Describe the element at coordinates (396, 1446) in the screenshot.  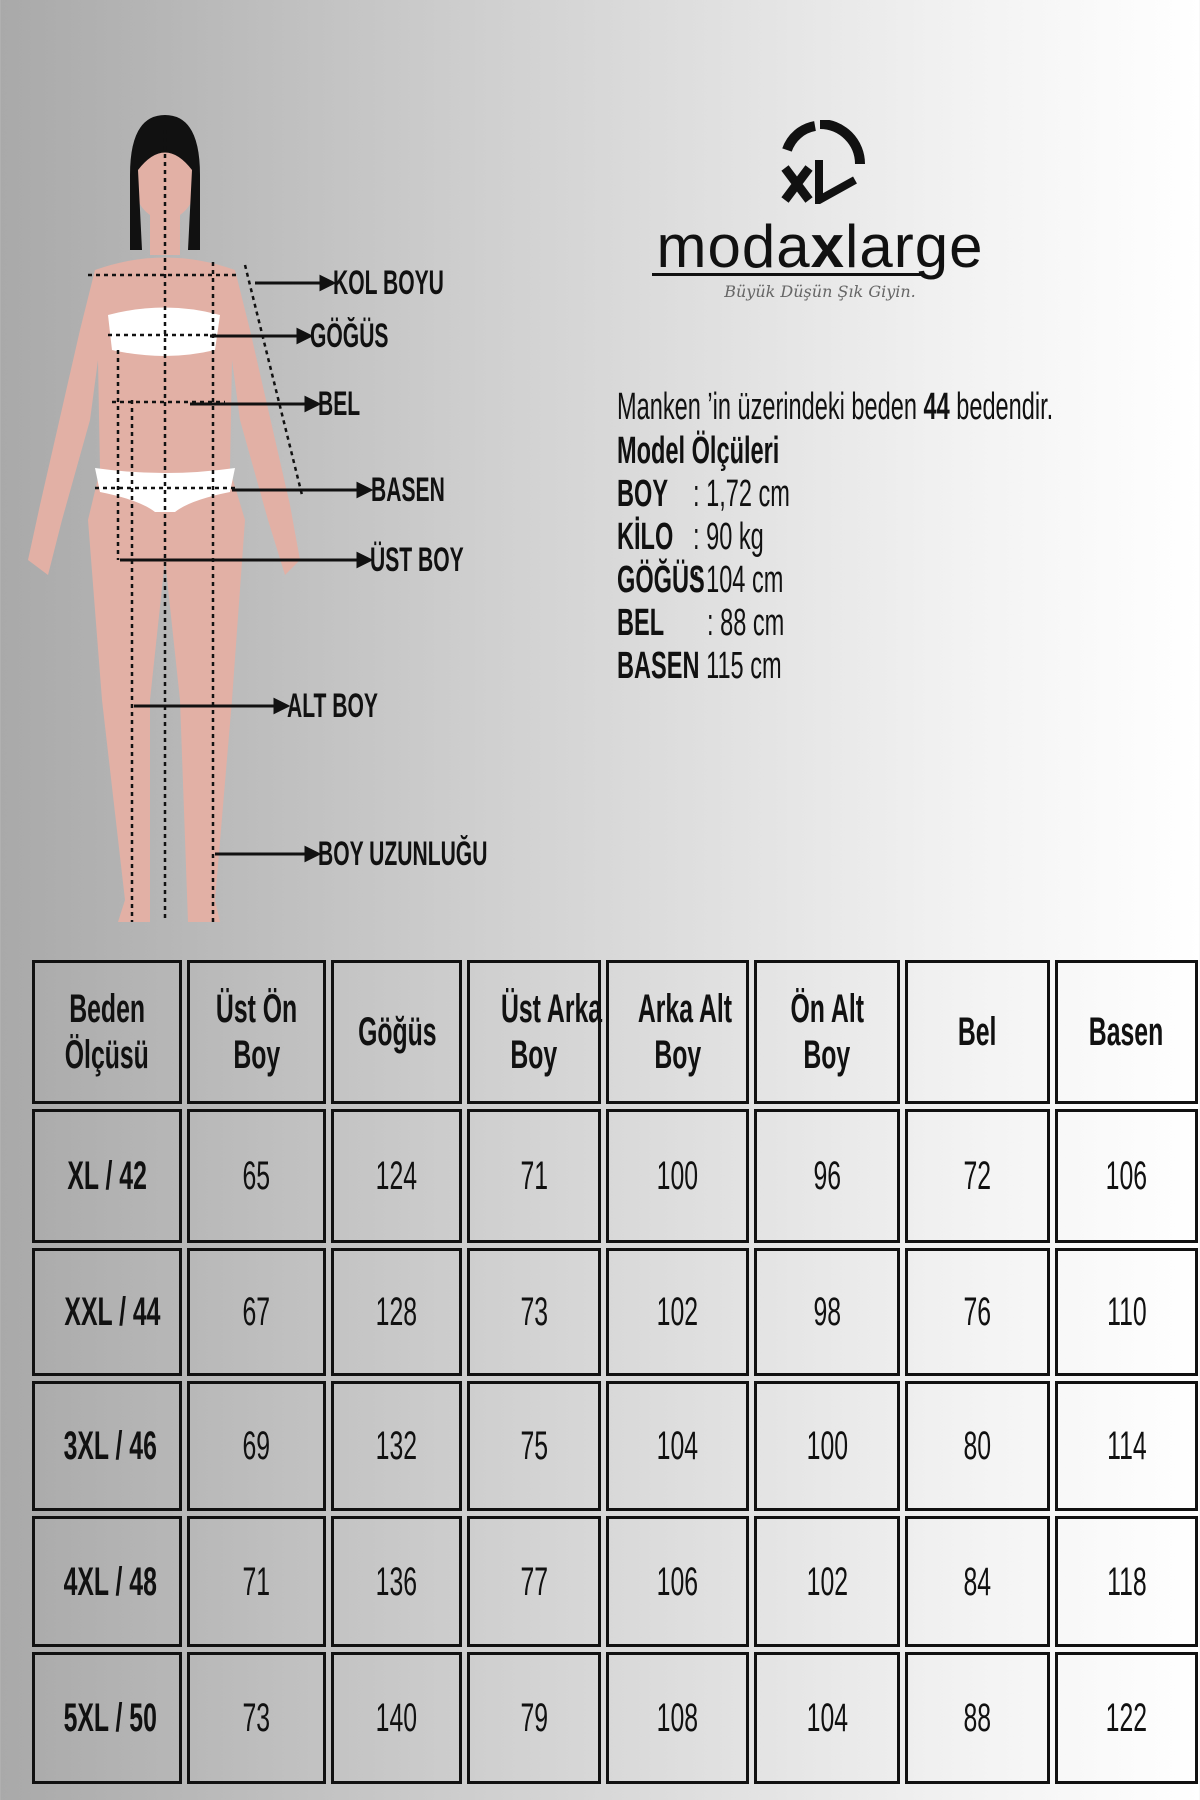
I see `value-cell: 132` at that location.